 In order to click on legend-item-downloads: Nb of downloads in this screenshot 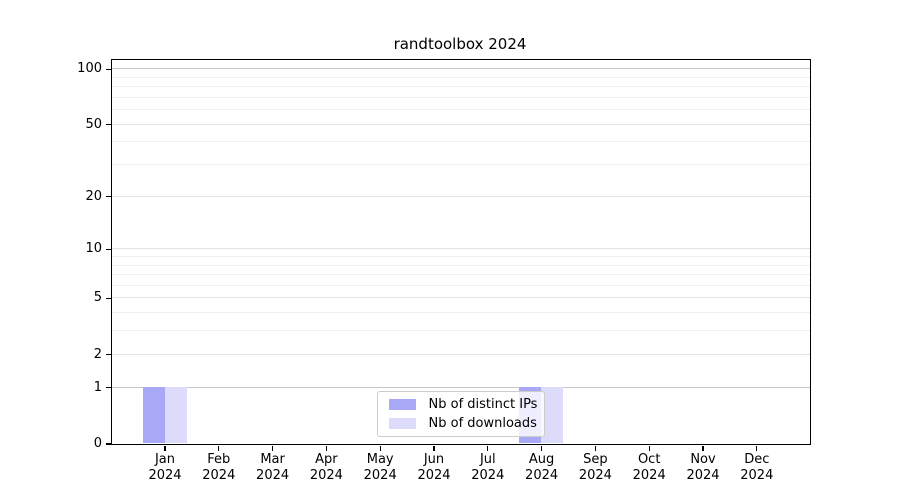, I will do `click(464, 423)`.